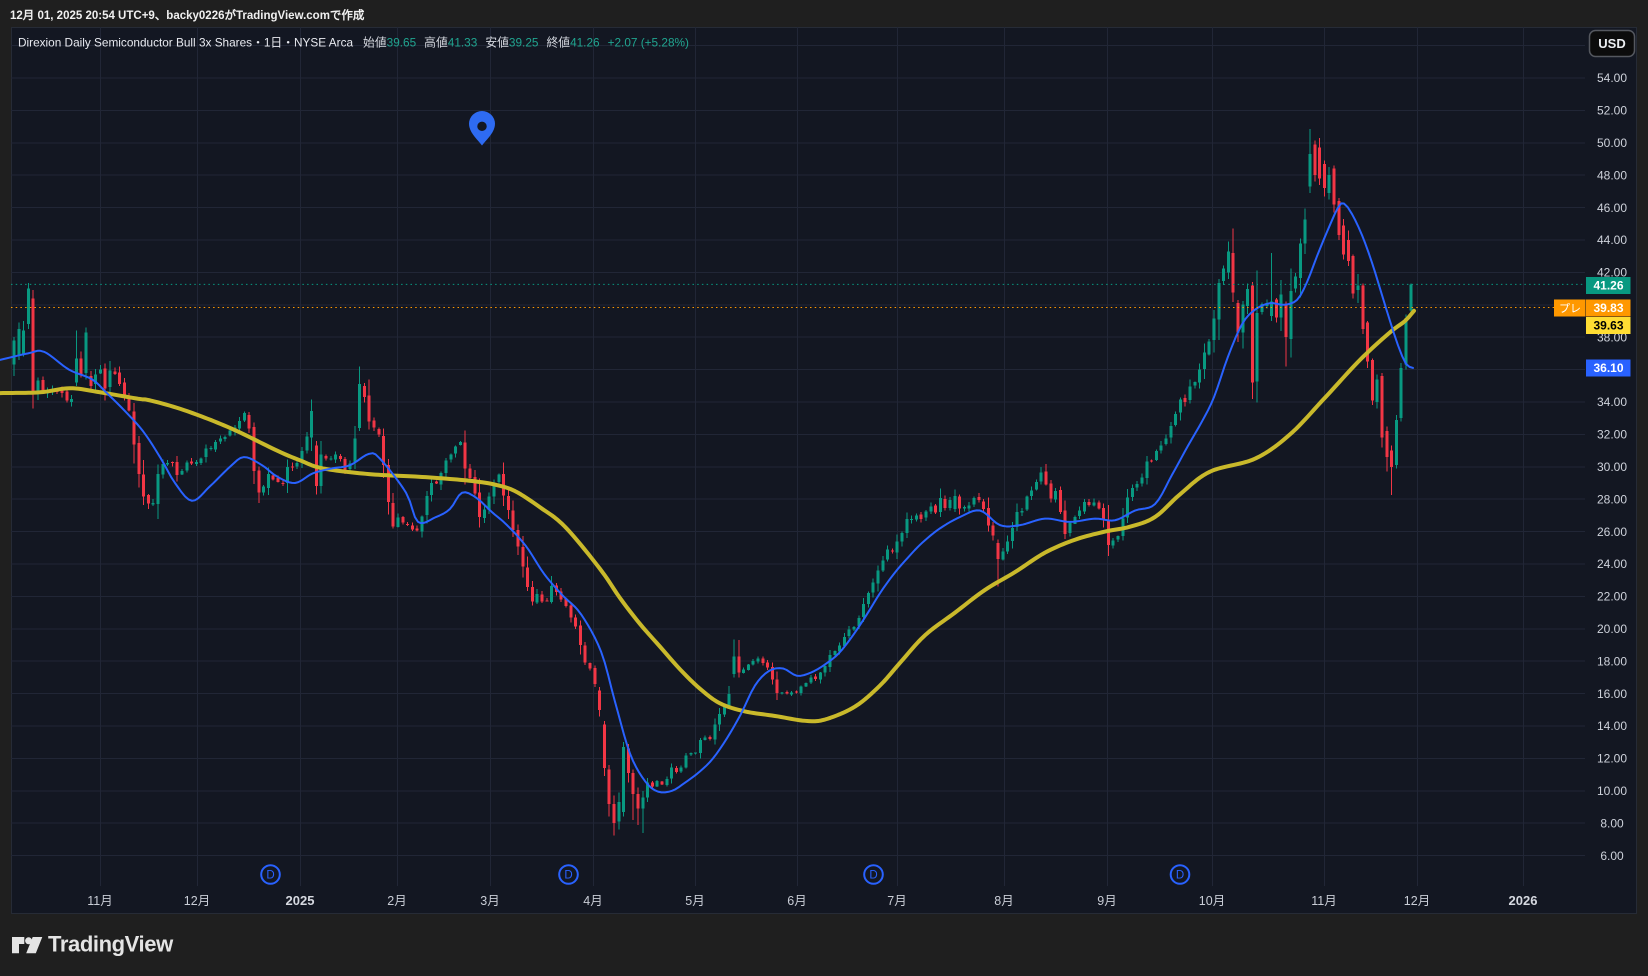 This screenshot has height=976, width=1648. Describe the element at coordinates (1612, 791) in the screenshot. I see `svg-text: 10.00` at that location.